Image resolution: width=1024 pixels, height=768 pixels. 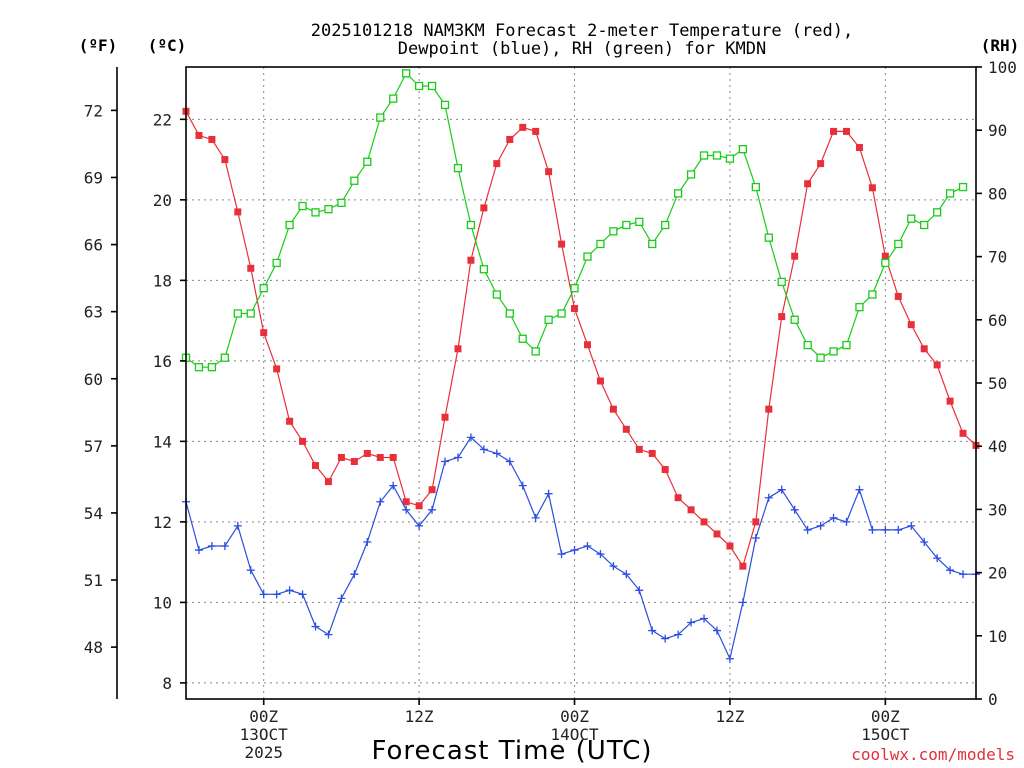 I want to click on rh-tick-label: 30, so click(x=997, y=509).